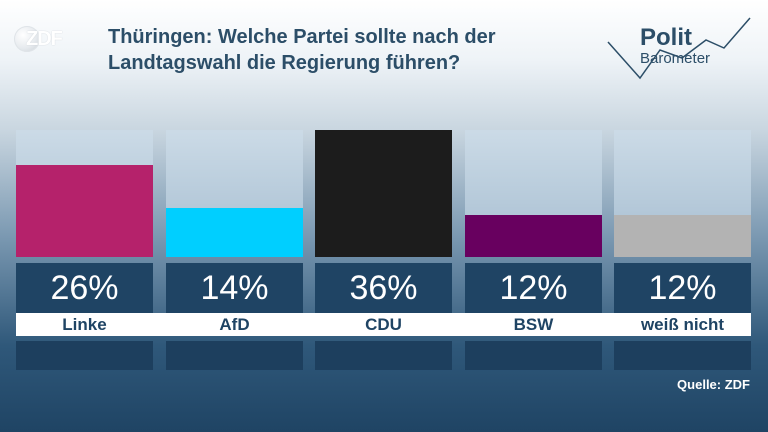 The height and width of the screenshot is (432, 768). Describe the element at coordinates (533, 288) in the screenshot. I see `value-label-bsw: 12%` at that location.